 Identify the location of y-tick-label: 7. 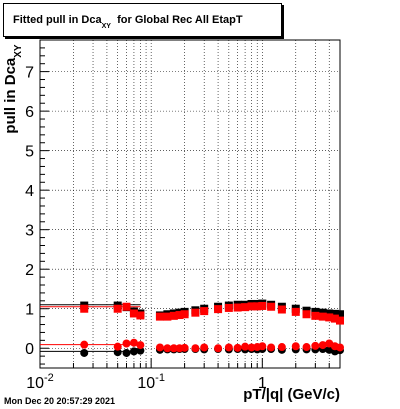
(29, 73).